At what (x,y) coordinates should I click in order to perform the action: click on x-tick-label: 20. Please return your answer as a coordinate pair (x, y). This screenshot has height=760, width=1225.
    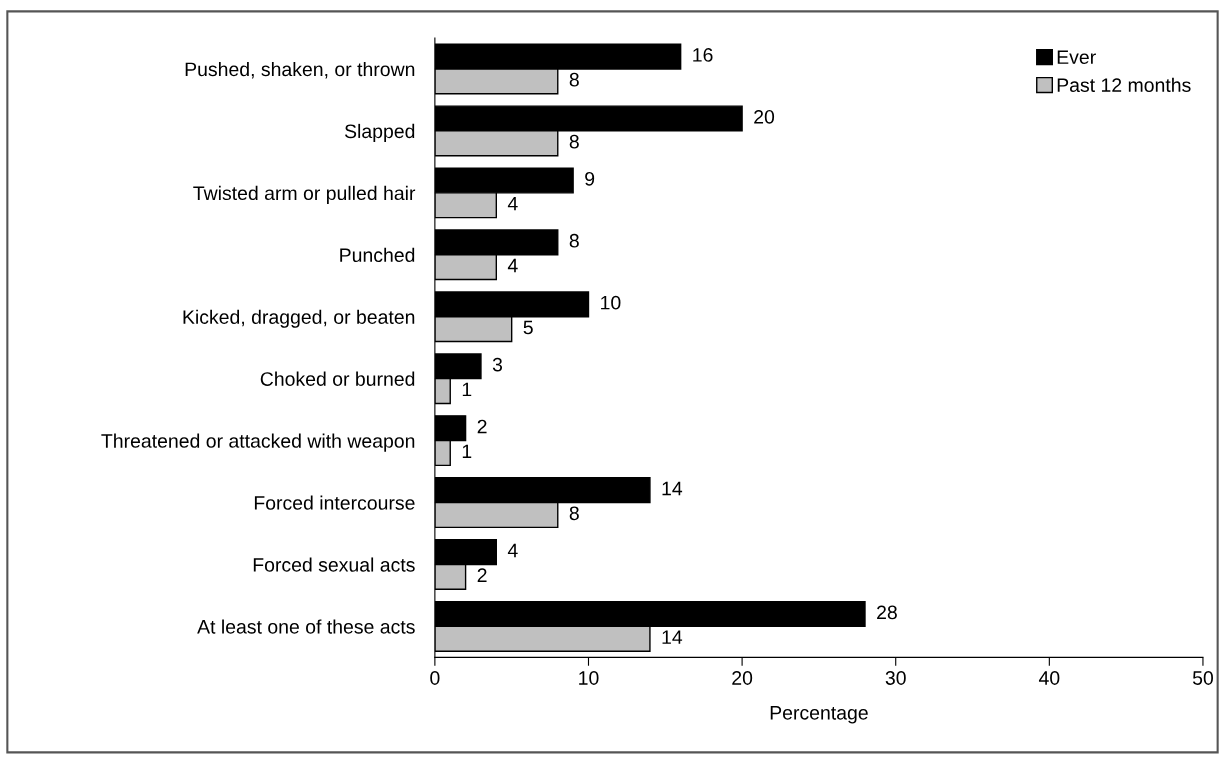
    Looking at the image, I should click on (742, 678).